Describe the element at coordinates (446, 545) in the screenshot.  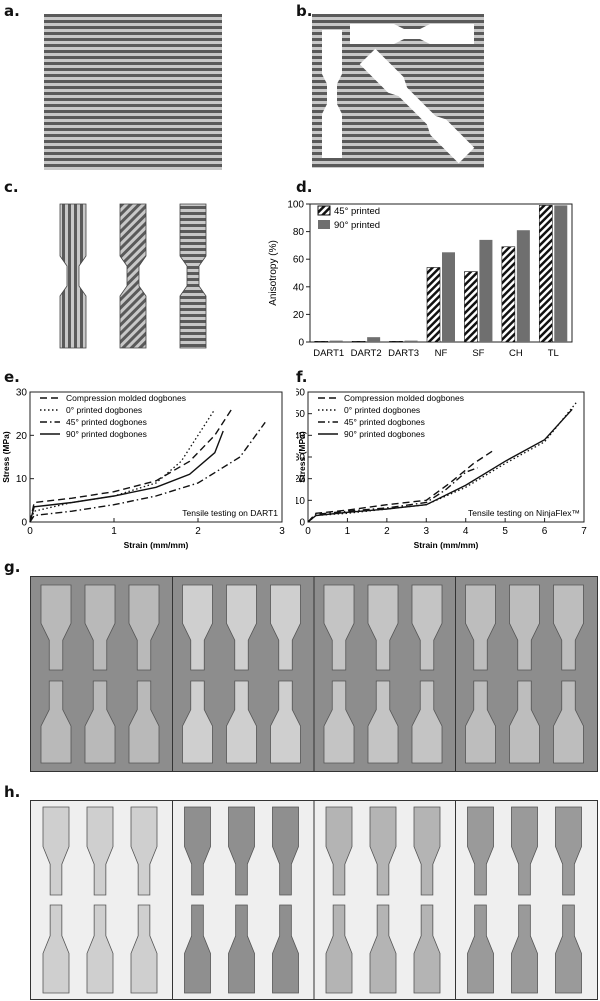
I see `x-axis-label: Strain (mm/mm)` at that location.